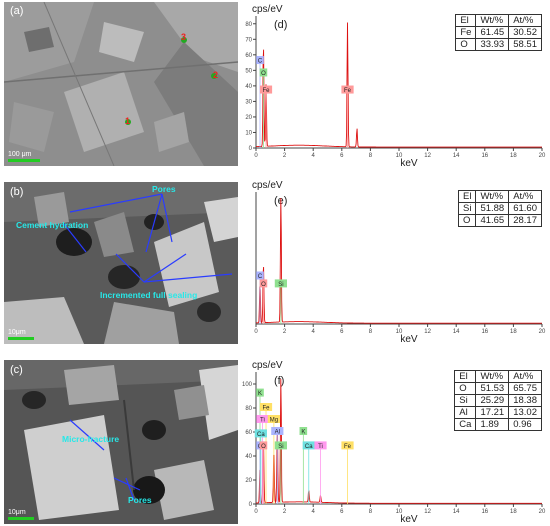  I want to click on table-cell: 13.02, so click(525, 412).